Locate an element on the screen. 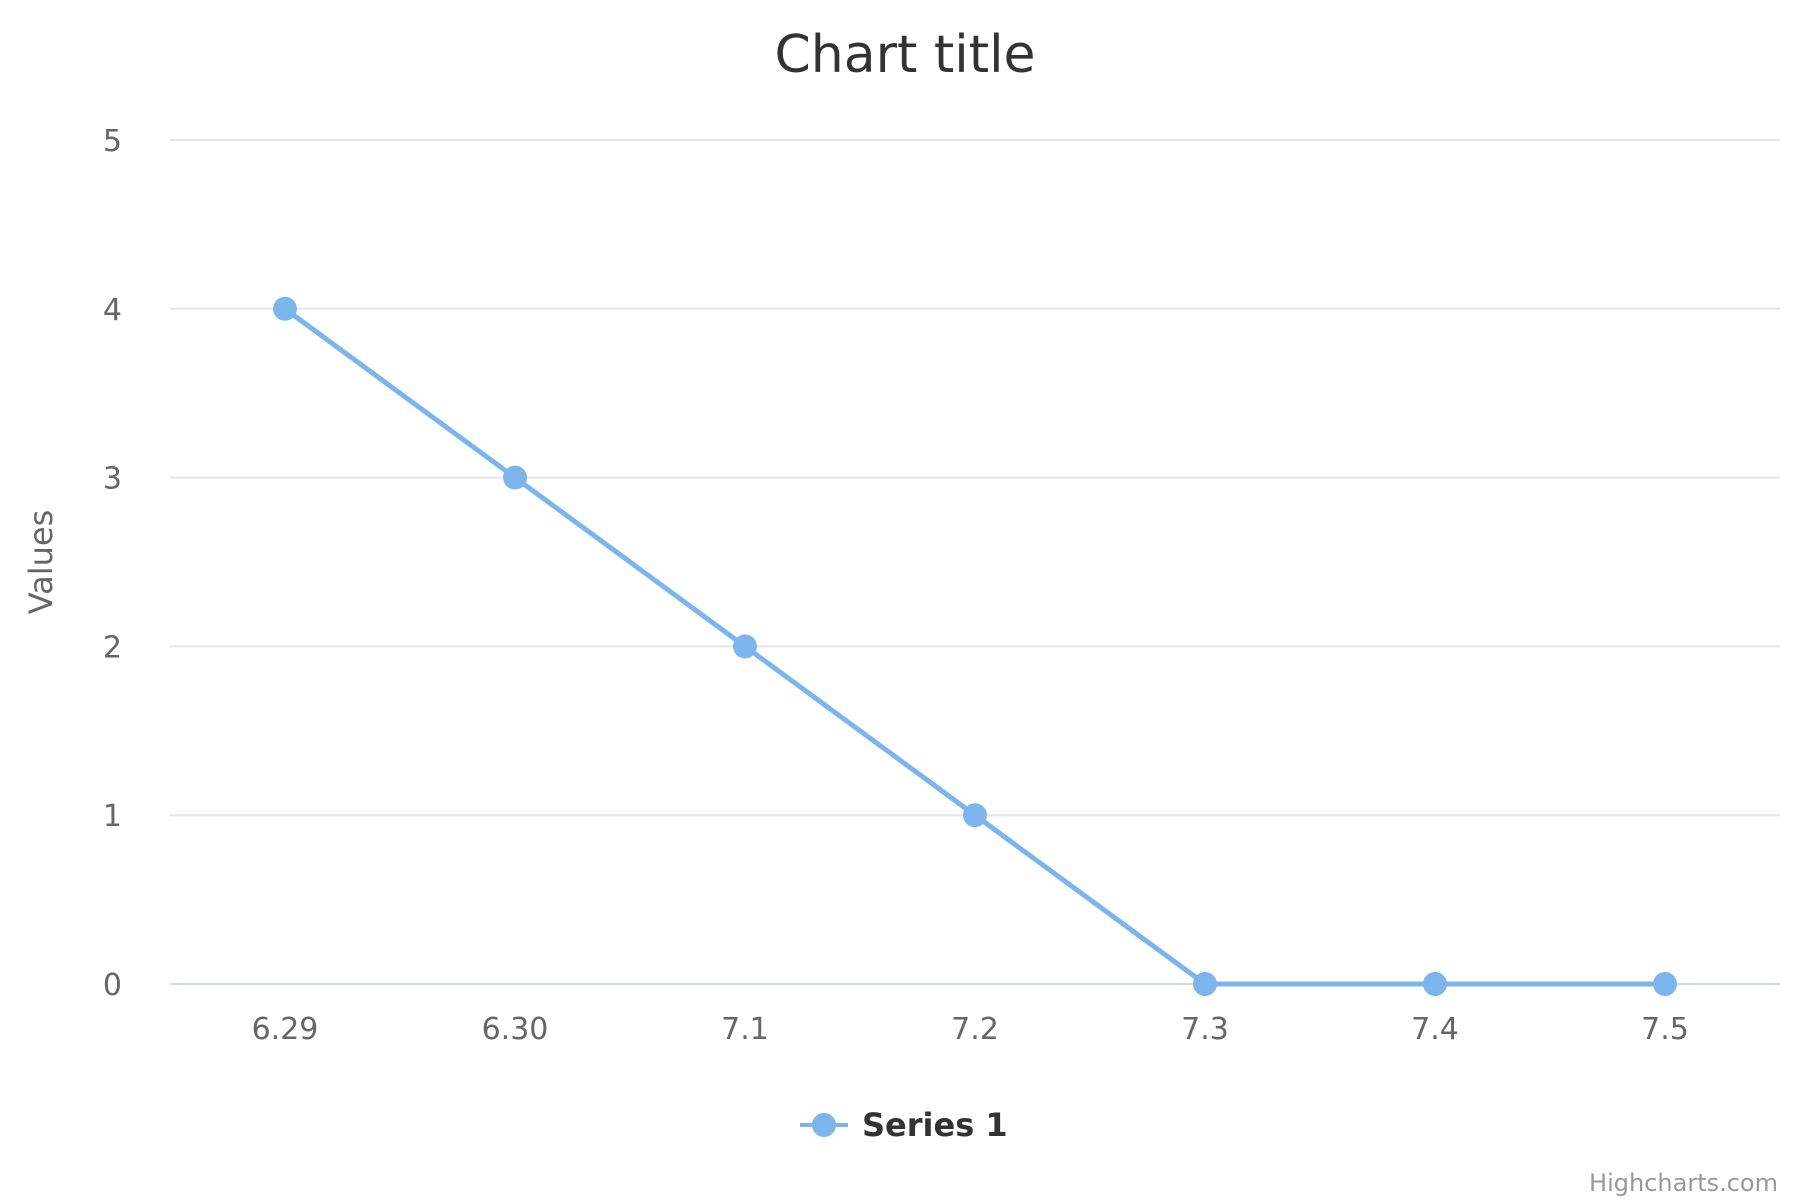  y-tick-label: 0 is located at coordinates (112, 985).